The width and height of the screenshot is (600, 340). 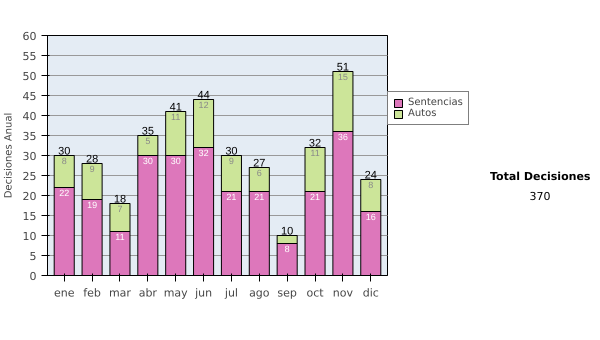 I want to click on y-tick-label: 60, so click(x=29, y=36).